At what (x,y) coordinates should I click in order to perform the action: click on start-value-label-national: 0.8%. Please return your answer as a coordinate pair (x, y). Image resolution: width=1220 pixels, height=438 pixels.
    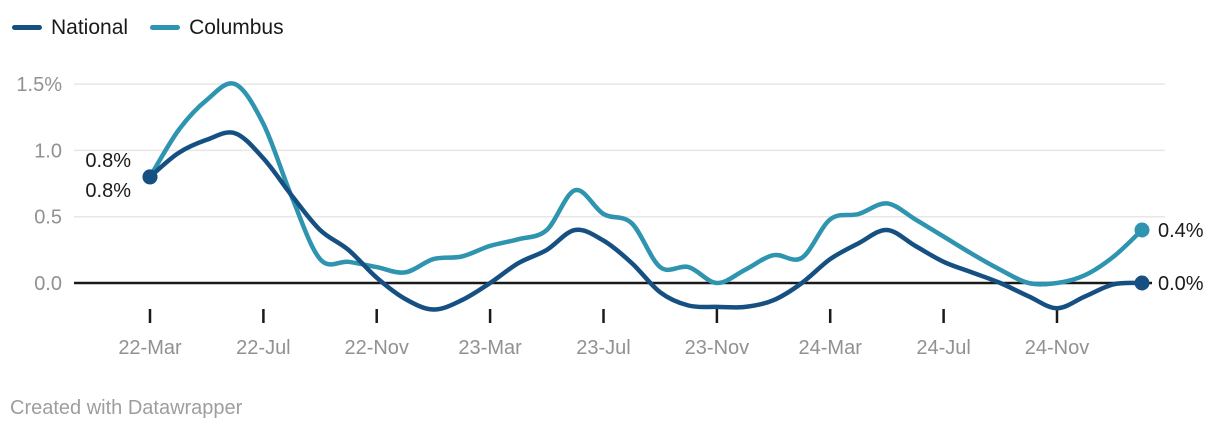
    Looking at the image, I should click on (108, 191).